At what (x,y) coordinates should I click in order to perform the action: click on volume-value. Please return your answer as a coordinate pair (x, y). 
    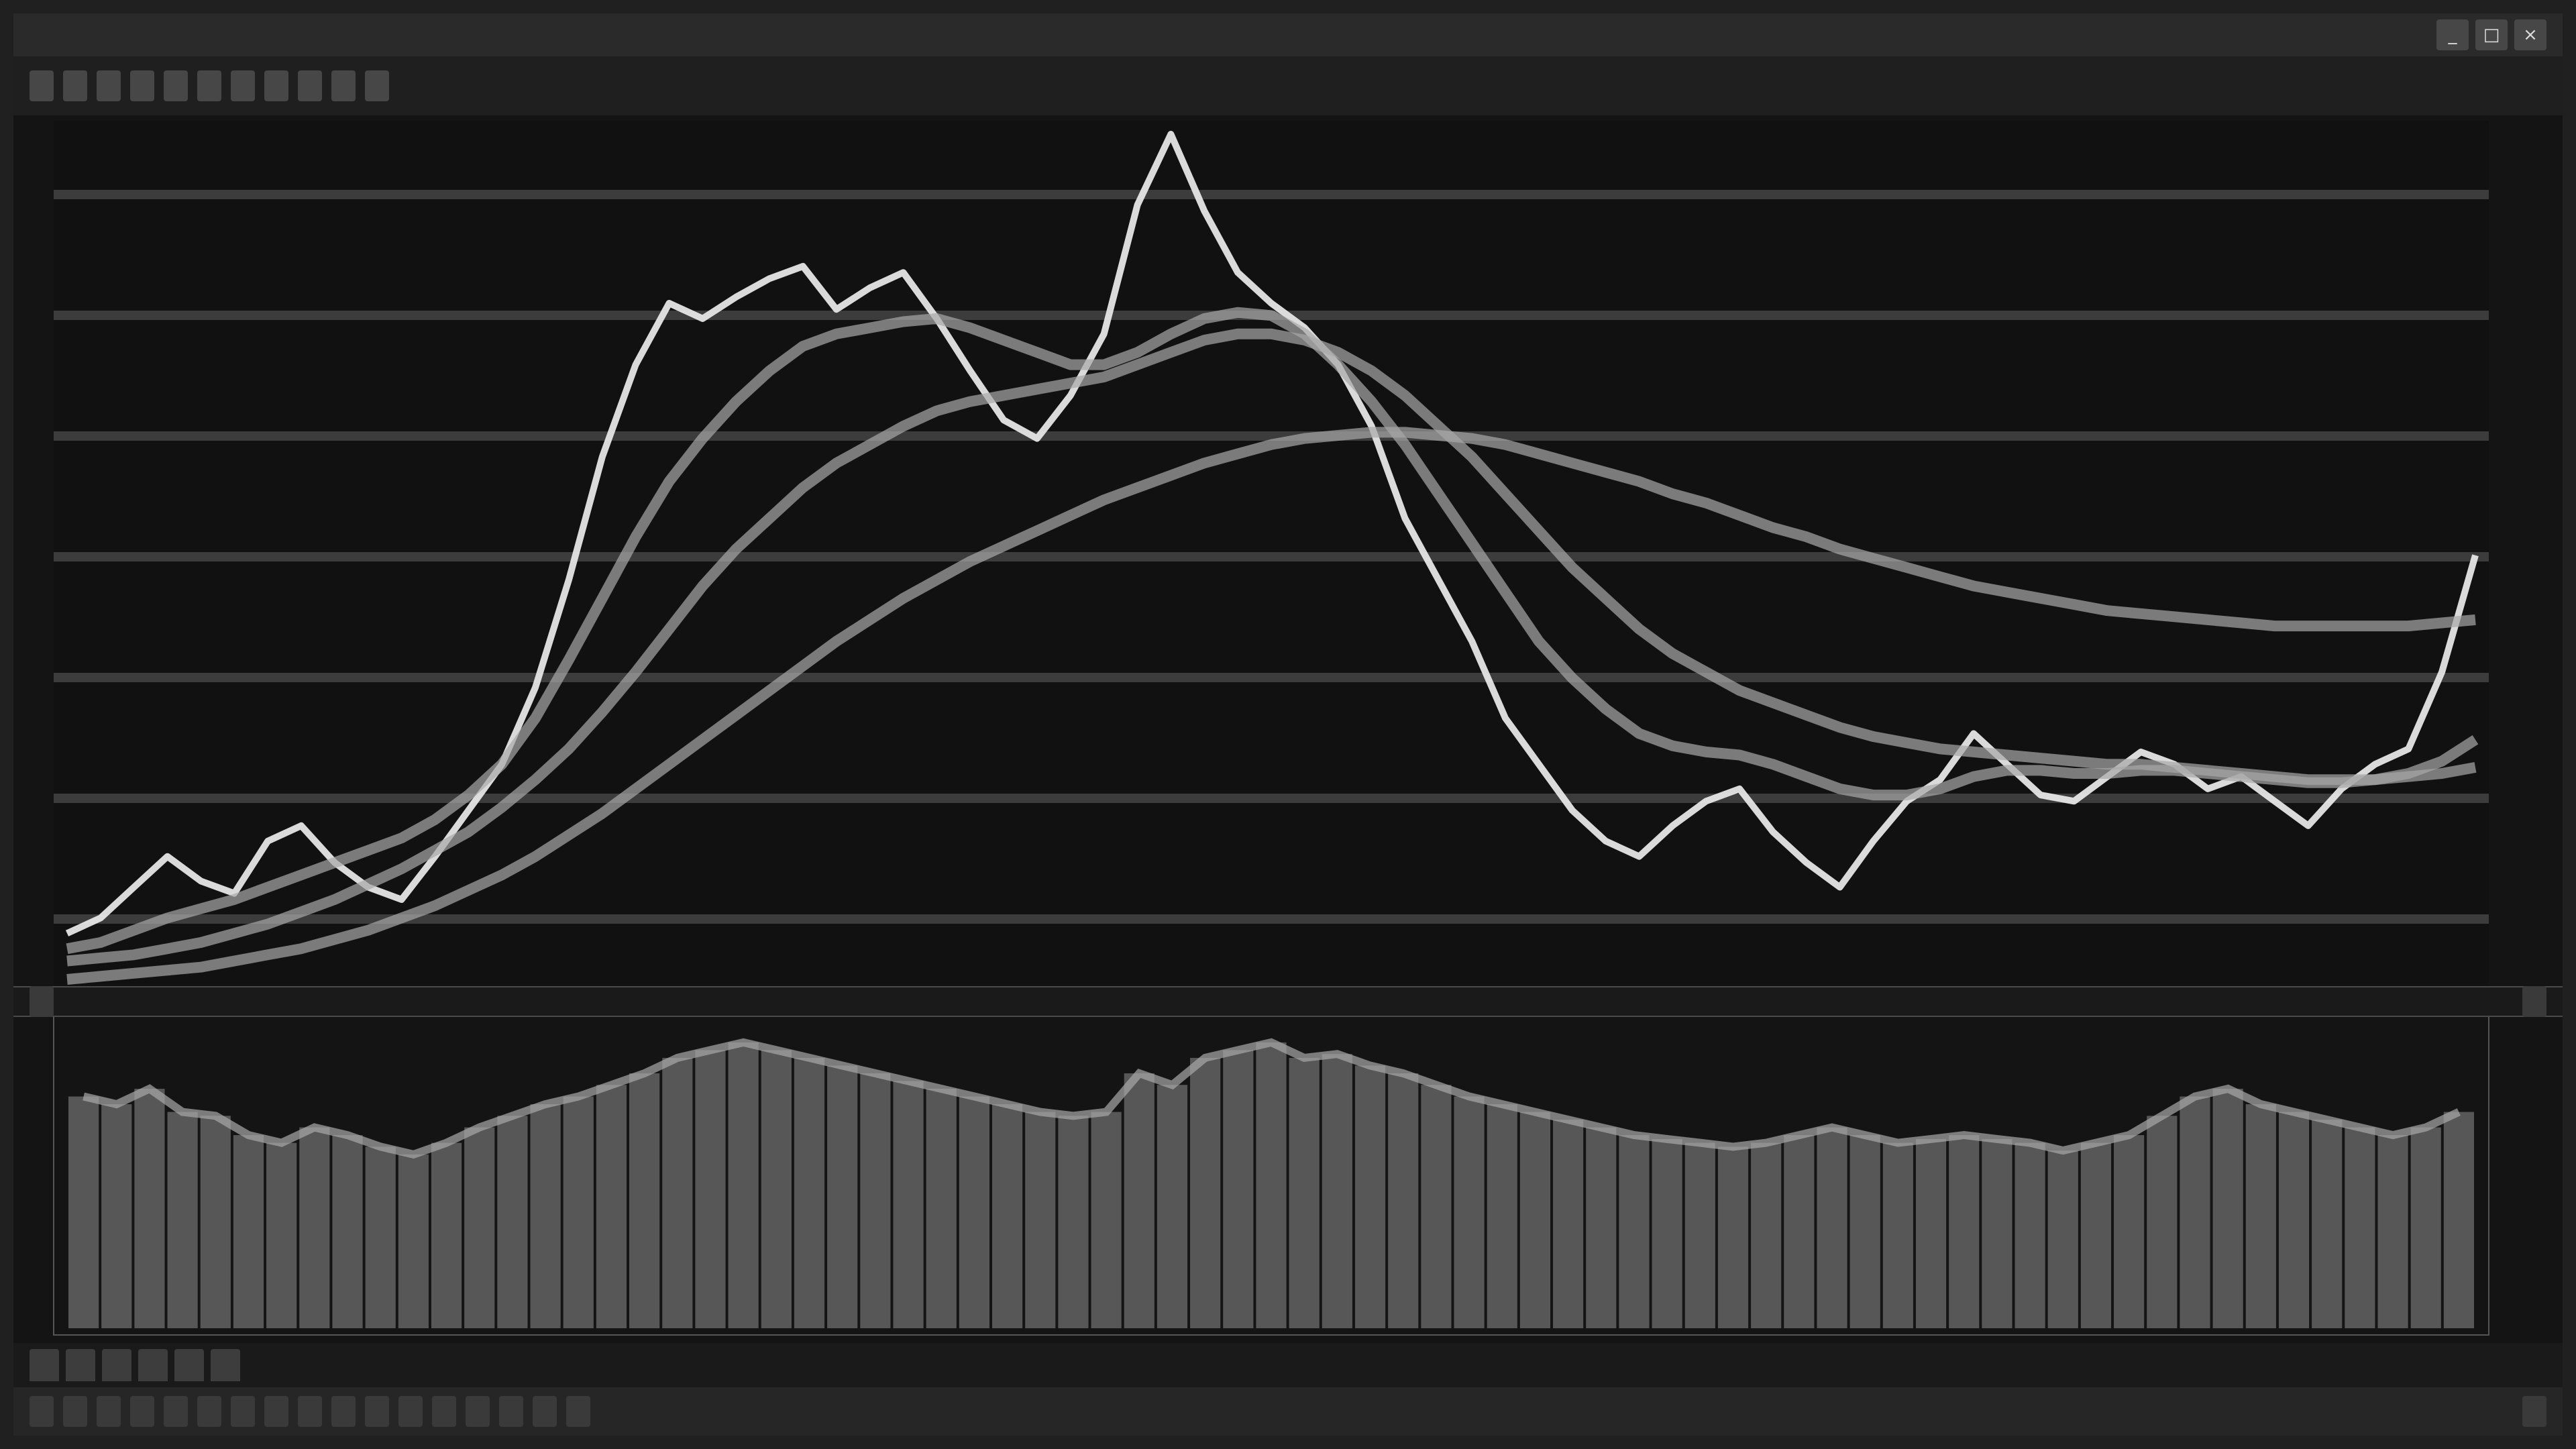
    Looking at the image, I should click on (2534, 1001).